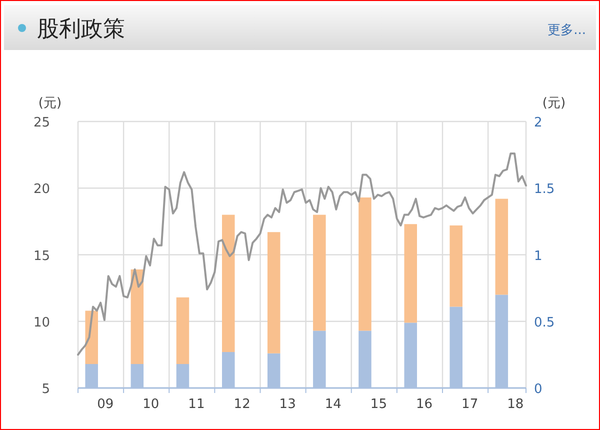 This screenshot has width=600, height=430. Describe the element at coordinates (41, 322) in the screenshot. I see `y-tick-label: 10` at that location.